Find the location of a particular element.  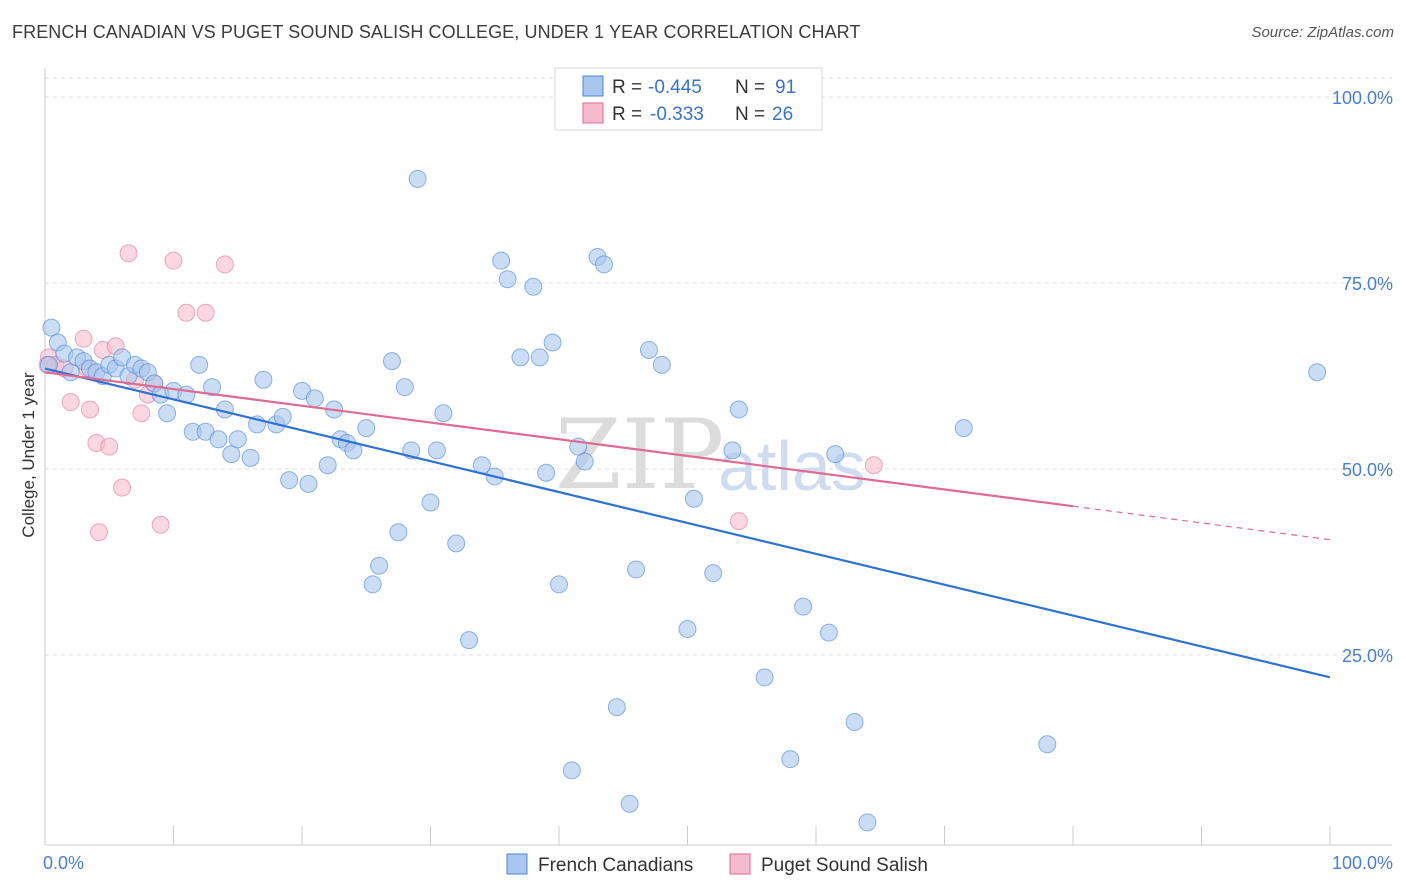

legend-n-label-2: N = is located at coordinates (750, 114).